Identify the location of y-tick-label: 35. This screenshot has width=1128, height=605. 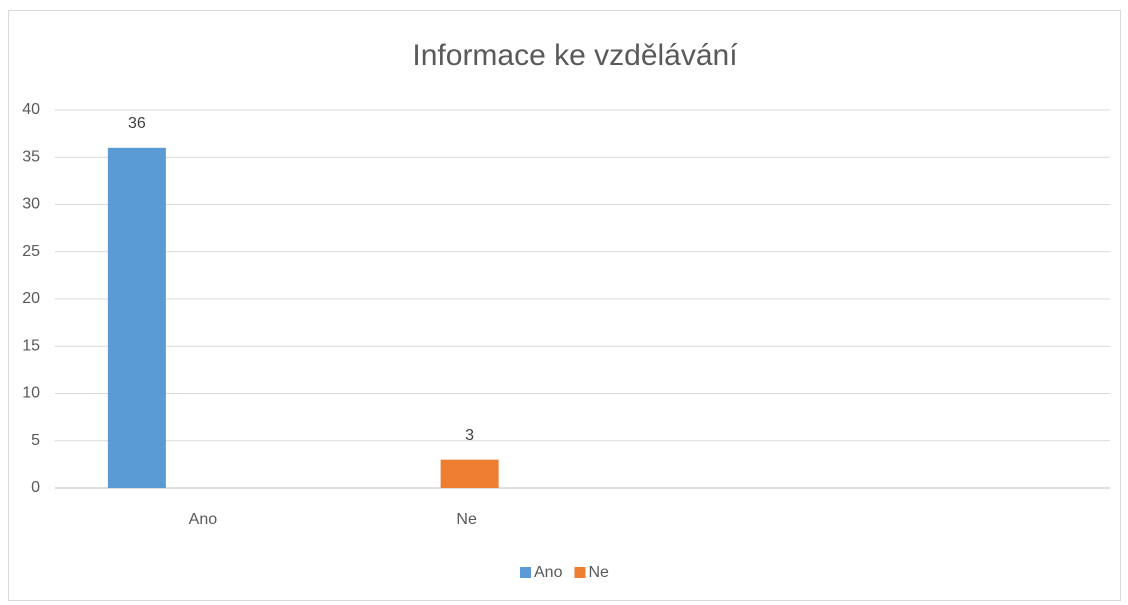
(31, 156).